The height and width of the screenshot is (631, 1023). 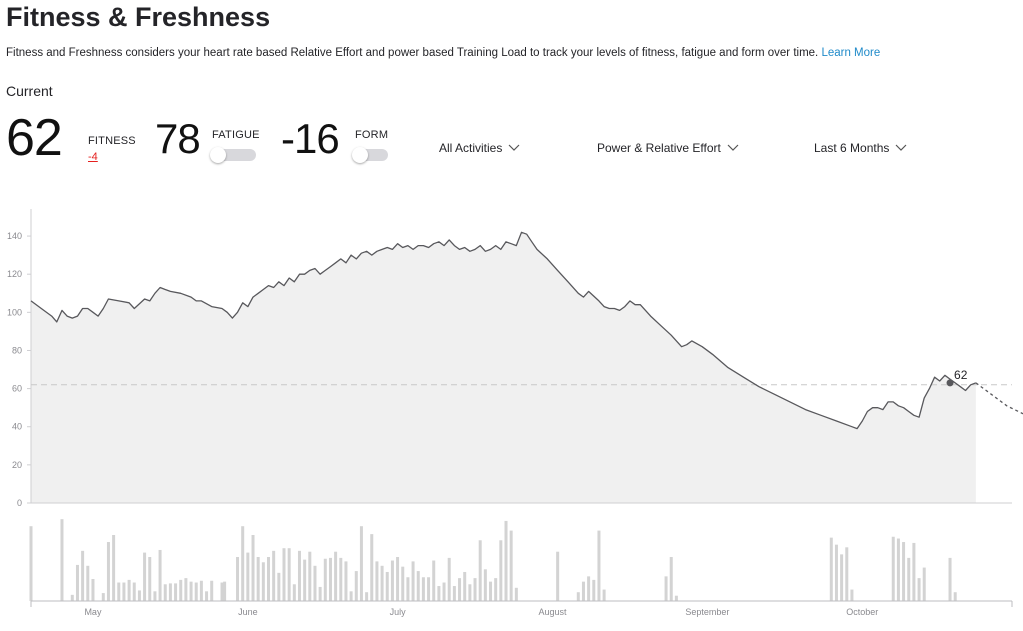 What do you see at coordinates (14, 236) in the screenshot?
I see `y-tick-label: 140` at bounding box center [14, 236].